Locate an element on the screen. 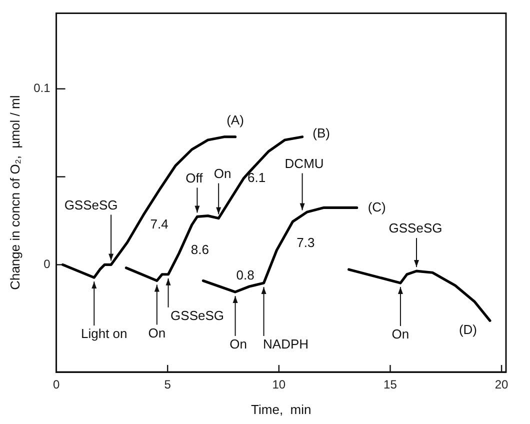  x-tick-label: 5 is located at coordinates (168, 385).